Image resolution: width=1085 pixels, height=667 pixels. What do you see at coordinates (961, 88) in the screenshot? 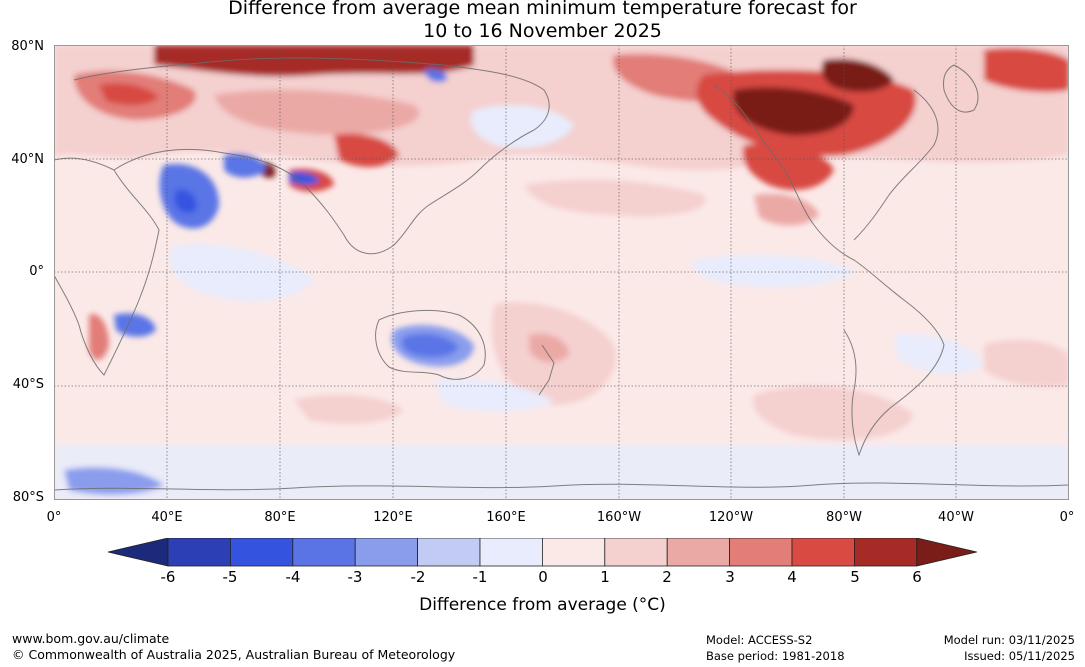
I see `coastline-greenland` at bounding box center [961, 88].